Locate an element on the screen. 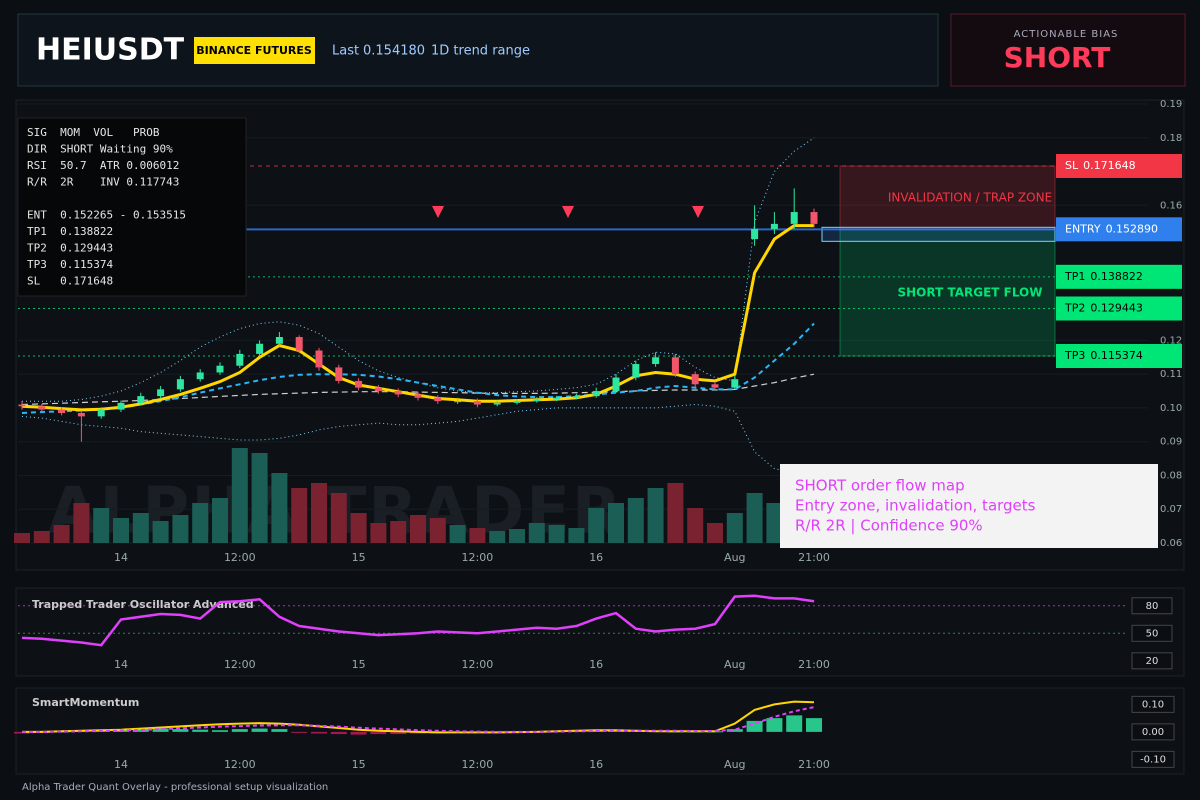 This screenshot has width=1200, height=800. annotation-line: R/R 2R | Confidence 90% is located at coordinates (889, 526).